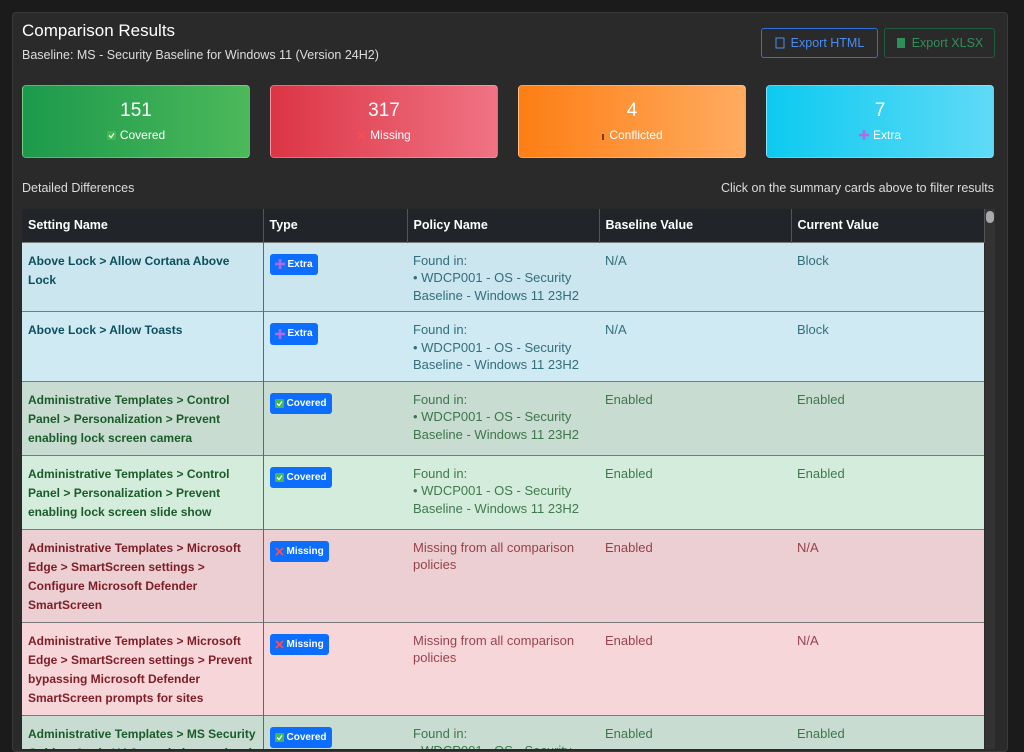  I want to click on card-label: Extra, so click(886, 135).